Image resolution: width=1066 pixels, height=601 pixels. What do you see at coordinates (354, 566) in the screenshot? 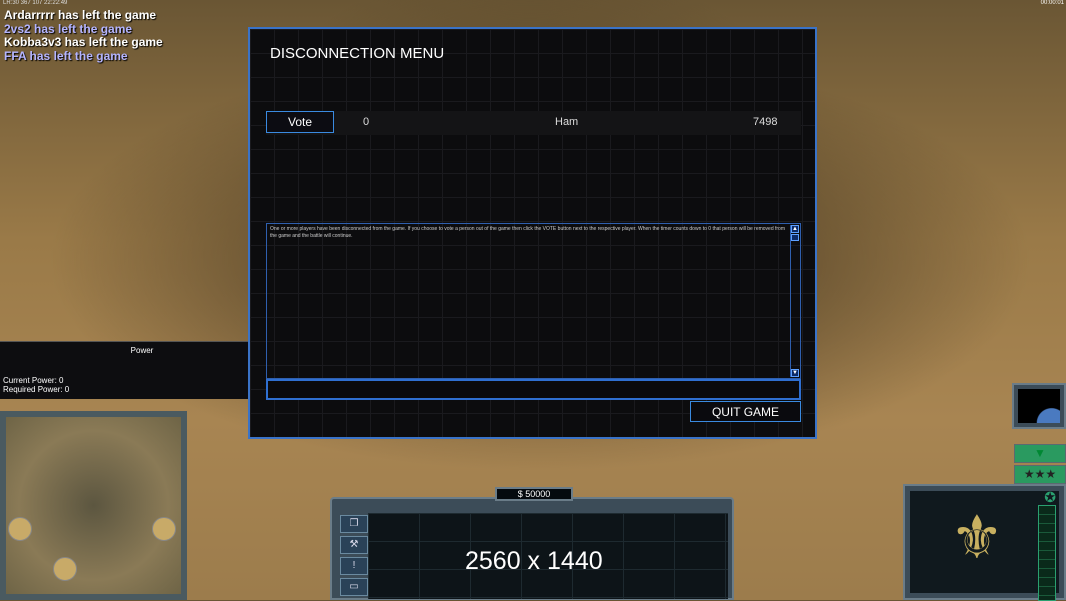
I see `alert-icon: !` at bounding box center [354, 566].